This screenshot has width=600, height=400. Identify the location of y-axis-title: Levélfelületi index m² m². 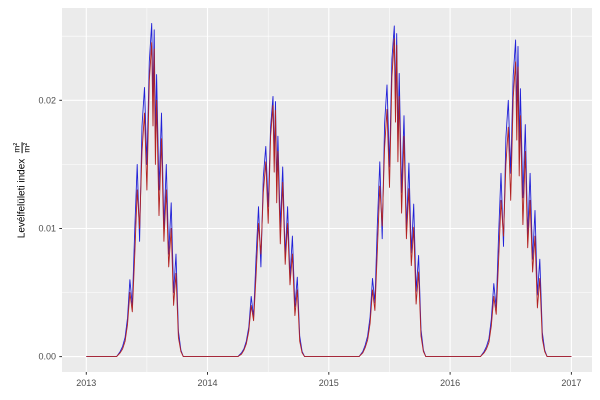
(22, 190).